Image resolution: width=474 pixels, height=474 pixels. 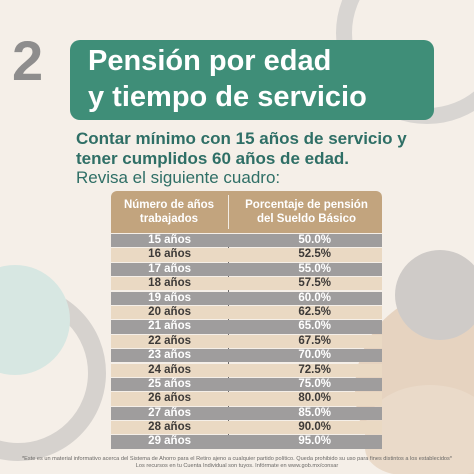 I want to click on decorative-circle-grey, so click(x=434, y=295).